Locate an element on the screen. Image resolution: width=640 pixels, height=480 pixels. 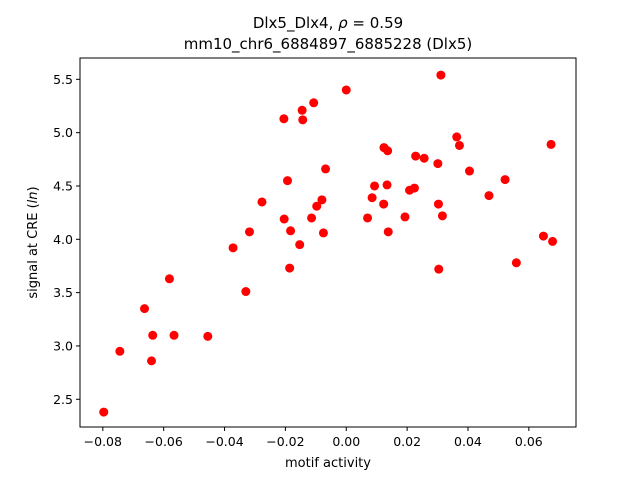
y-tick-label: 2.5 is located at coordinates (63, 399).